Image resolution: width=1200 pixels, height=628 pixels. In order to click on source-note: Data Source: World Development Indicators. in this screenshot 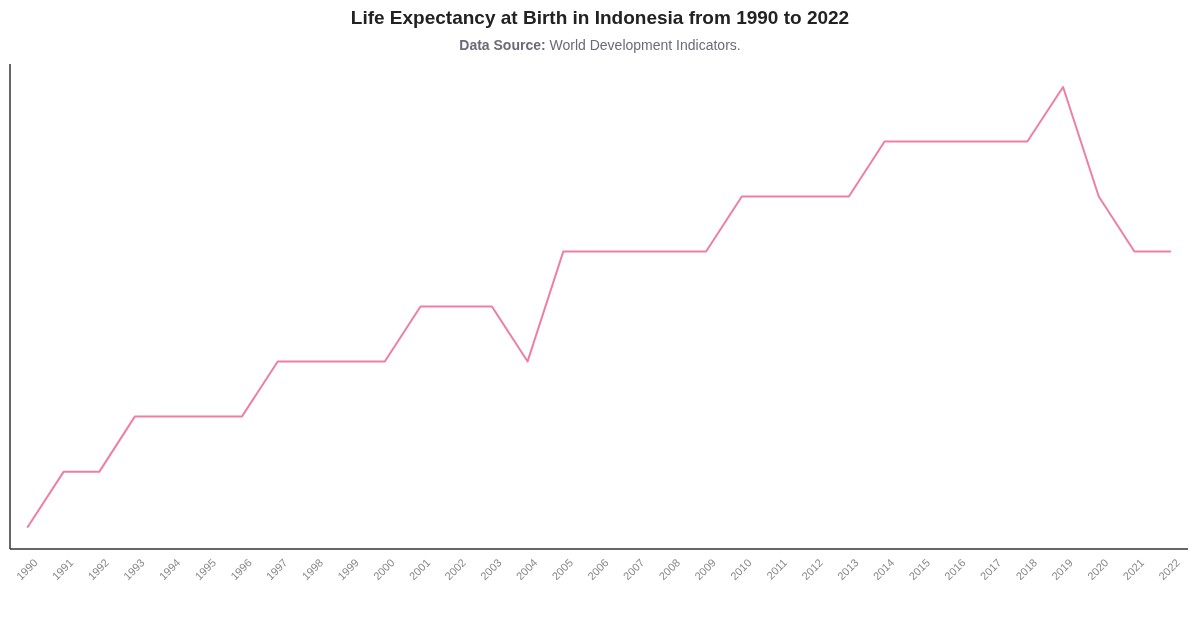, I will do `click(600, 45)`.